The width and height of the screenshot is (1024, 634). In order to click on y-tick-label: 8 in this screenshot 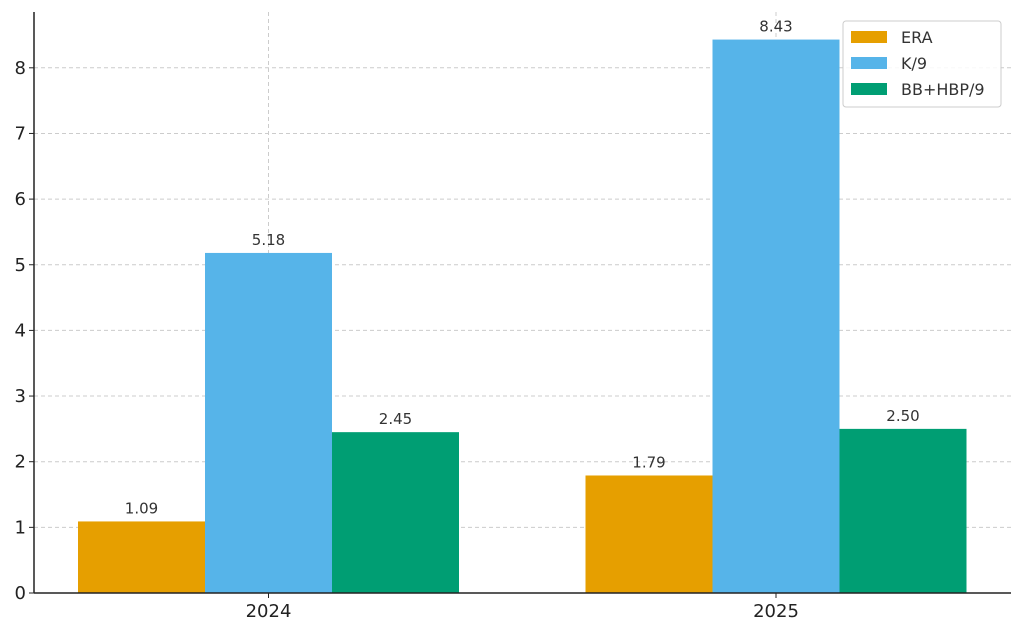, I will do `click(20, 68)`.